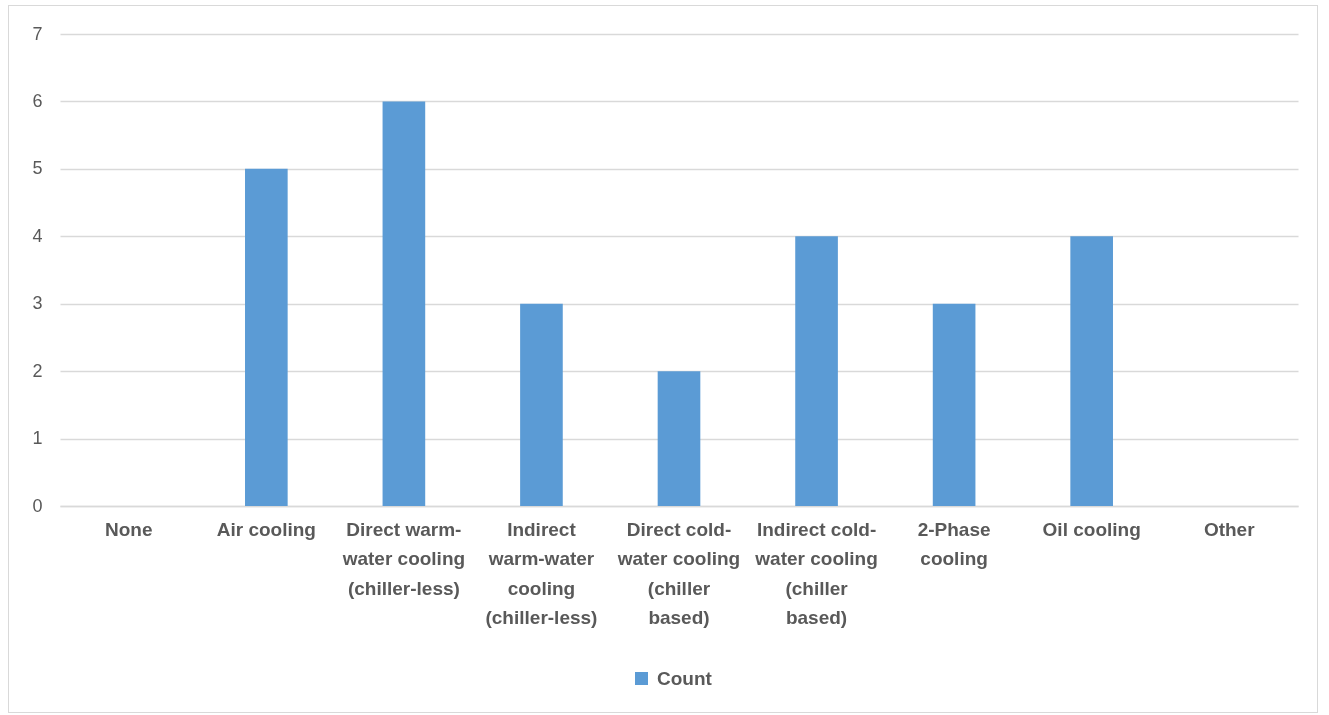  What do you see at coordinates (816, 573) in the screenshot?
I see `x-tick-label: Indirect cold-water cooling (chiller based)` at bounding box center [816, 573].